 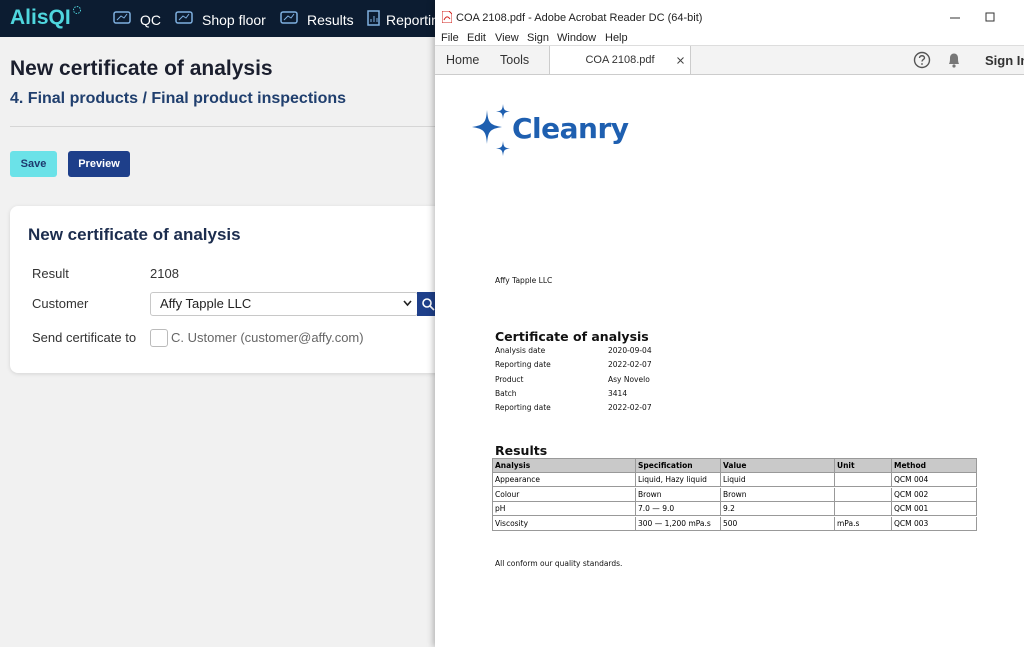 What do you see at coordinates (564, 509) in the screenshot?
I see `table-cell: pH` at bounding box center [564, 509].